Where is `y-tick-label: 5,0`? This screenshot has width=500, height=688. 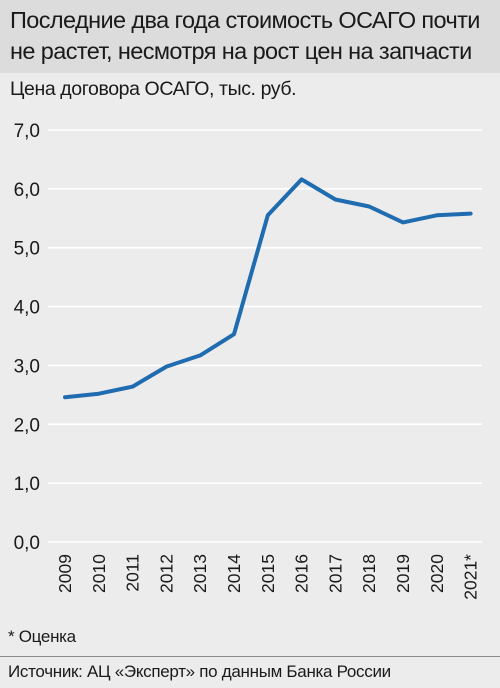
y-tick-label: 5,0 is located at coordinates (27, 249).